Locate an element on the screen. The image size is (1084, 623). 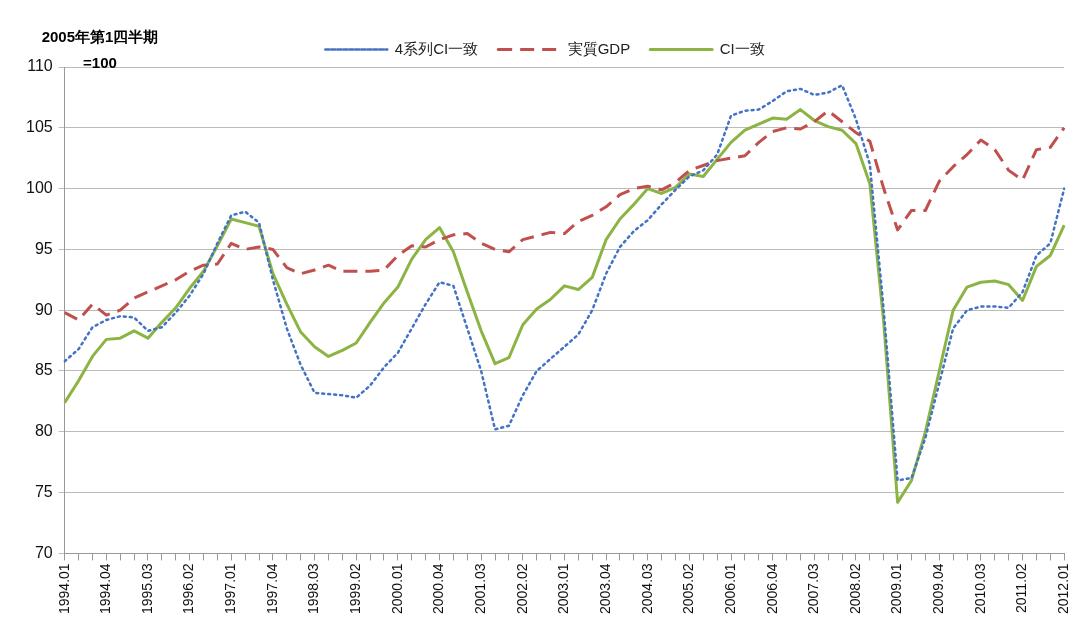
legend-label: 実質GDP is located at coordinates (599, 48).